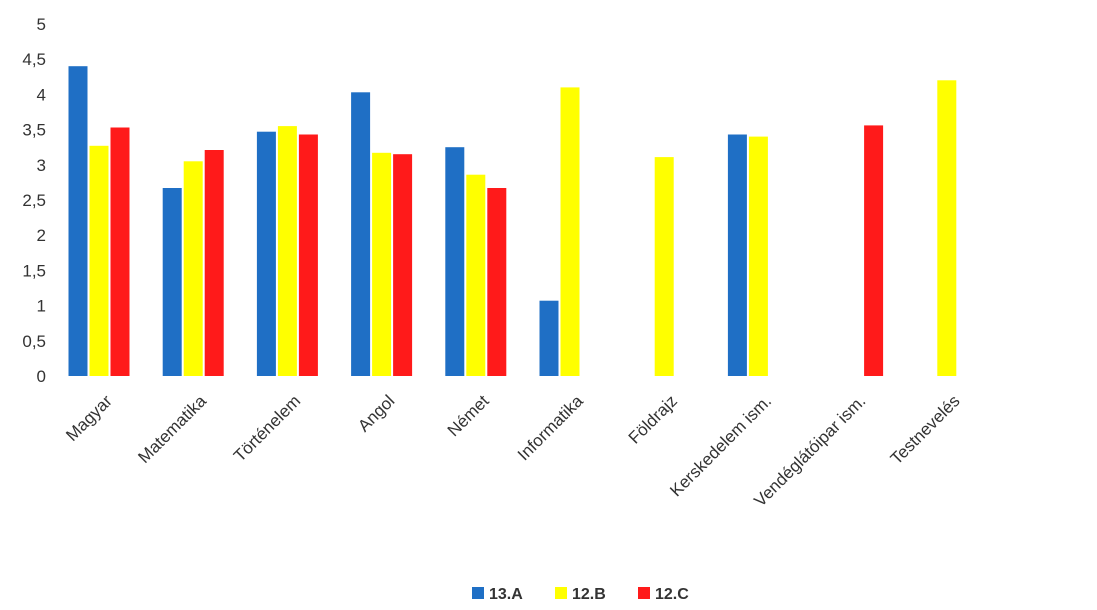  Describe the element at coordinates (214, 263) in the screenshot. I see `bar-12.C-Matematika` at that location.